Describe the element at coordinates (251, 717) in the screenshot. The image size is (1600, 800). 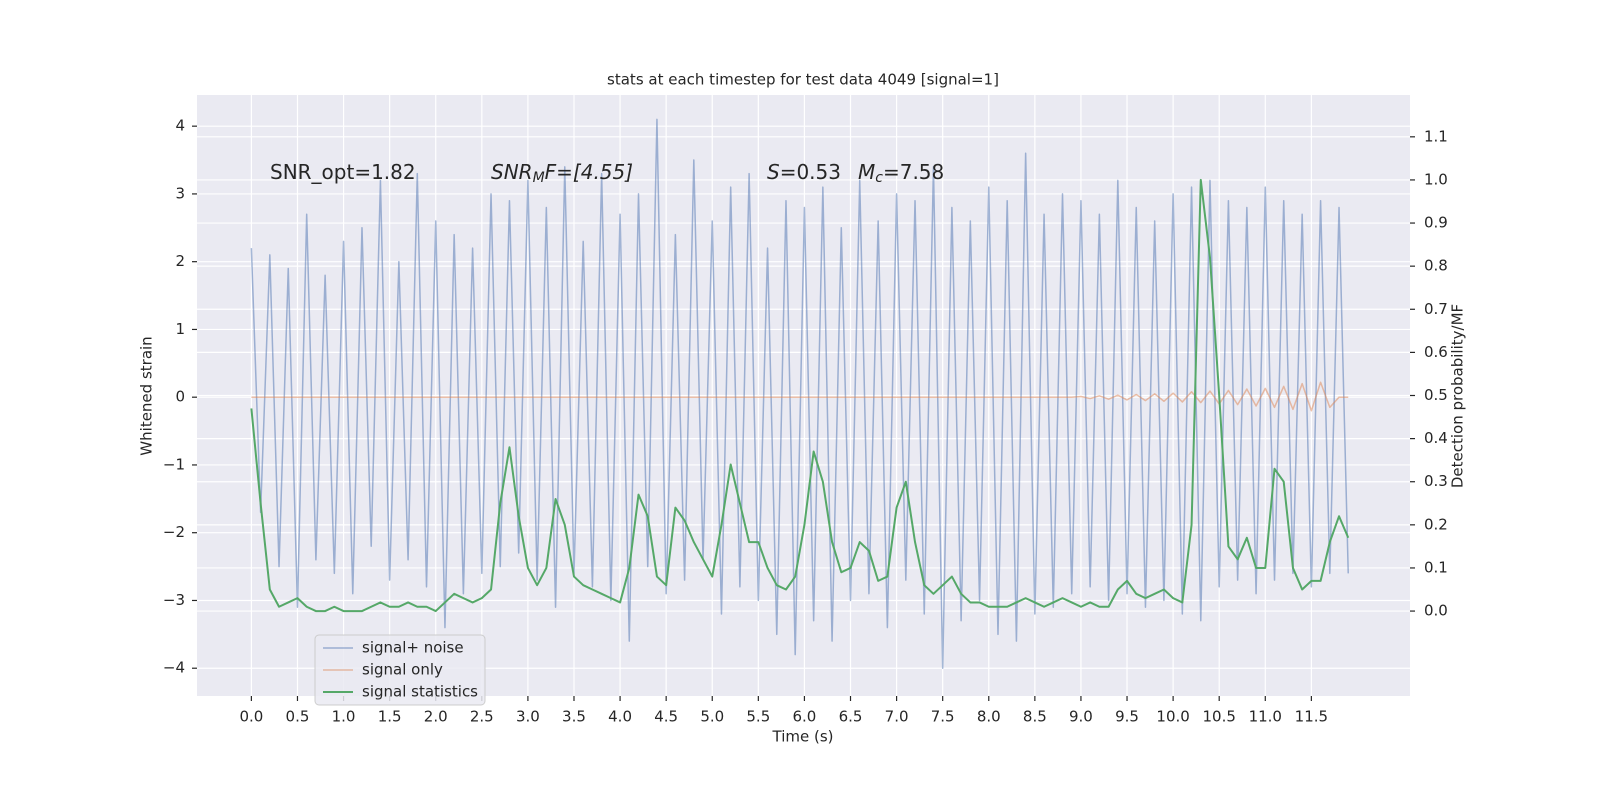
I see `x-tick-label: 0.0` at that location.